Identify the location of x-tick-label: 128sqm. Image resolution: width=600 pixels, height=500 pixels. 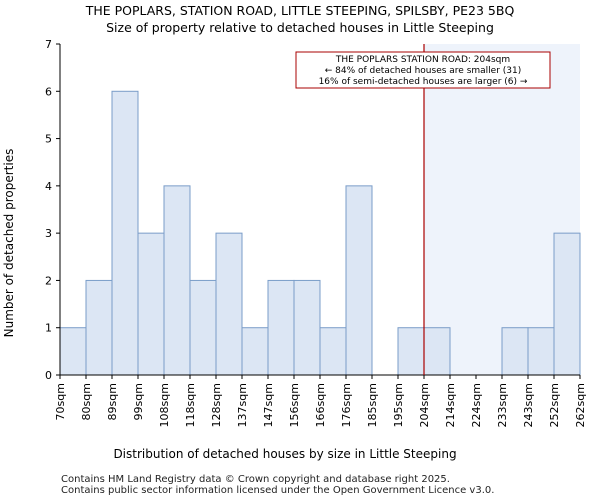
(216, 405).